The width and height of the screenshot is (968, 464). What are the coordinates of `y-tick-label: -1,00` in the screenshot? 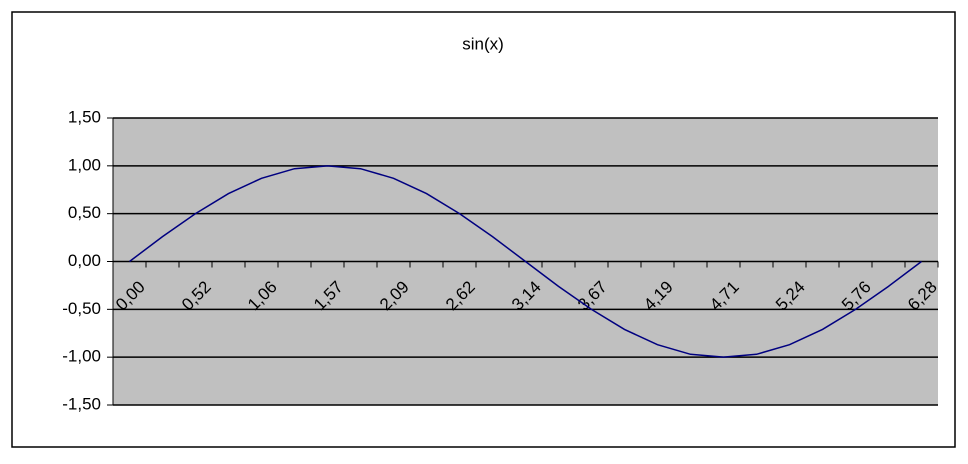 It's located at (81, 356).